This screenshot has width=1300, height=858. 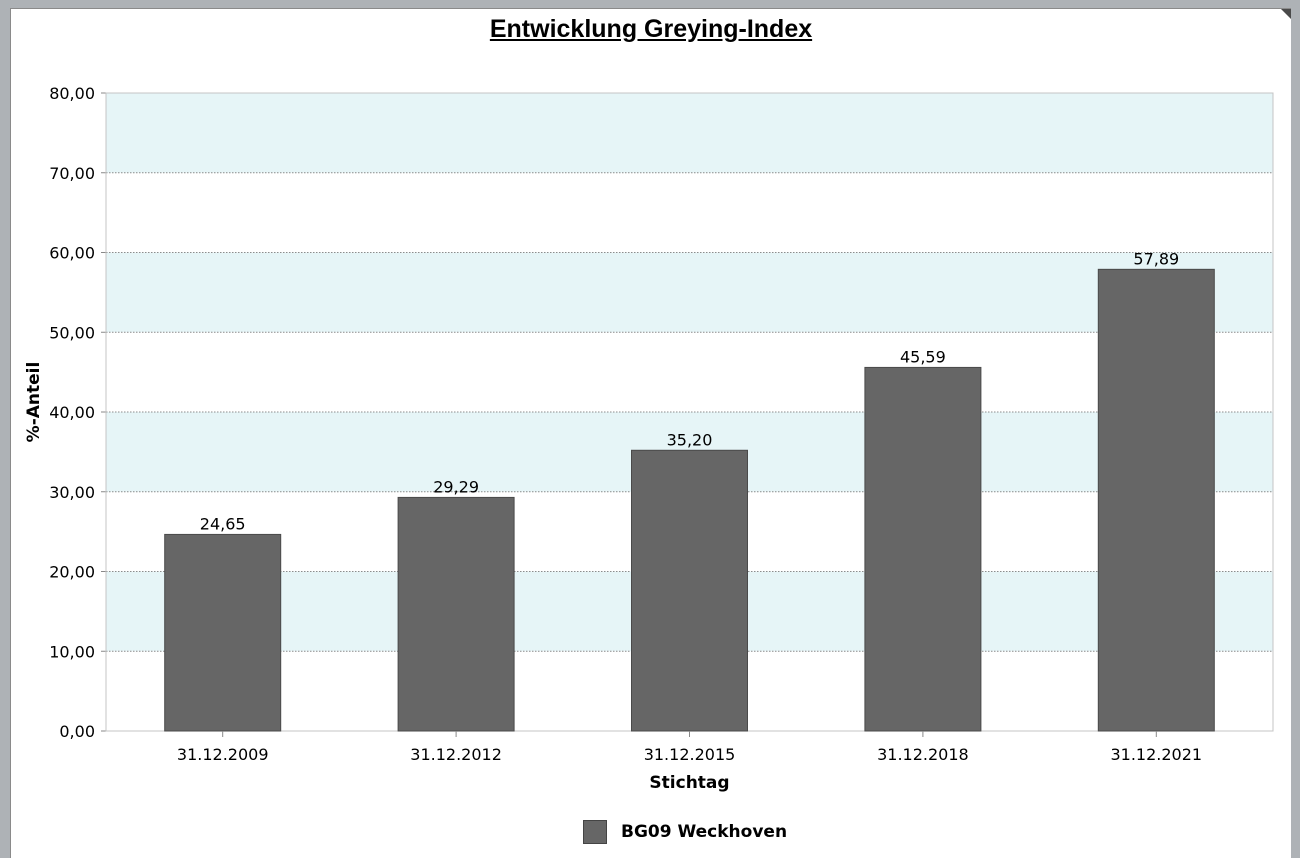 I want to click on legend-label: BG09 Weckhoven, so click(x=704, y=832).